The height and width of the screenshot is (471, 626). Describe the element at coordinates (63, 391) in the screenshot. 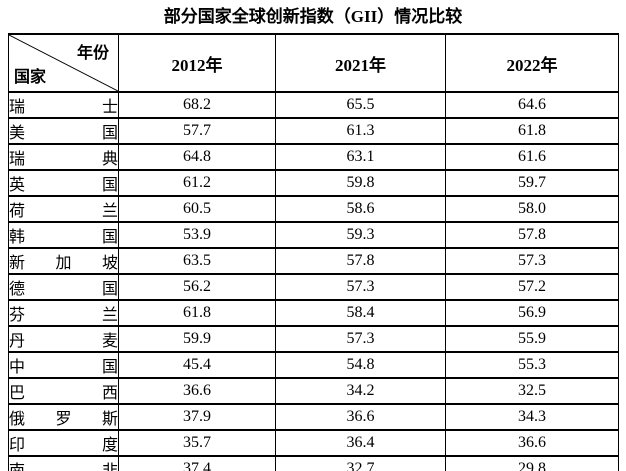

I see `country-cell: 巴西` at that location.